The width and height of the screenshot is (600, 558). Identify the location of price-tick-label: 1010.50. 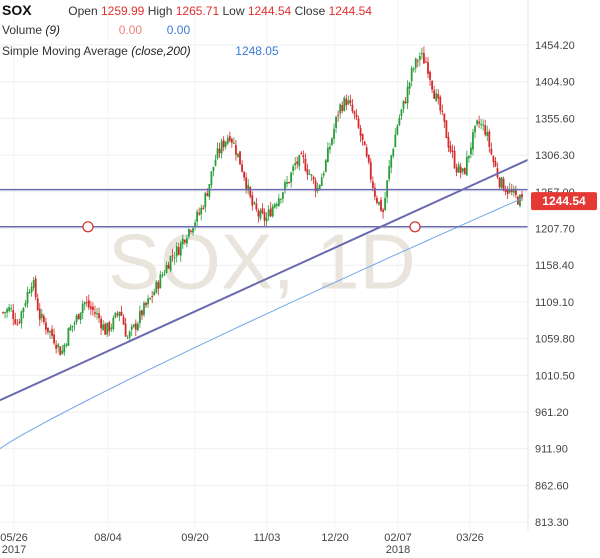
(555, 376).